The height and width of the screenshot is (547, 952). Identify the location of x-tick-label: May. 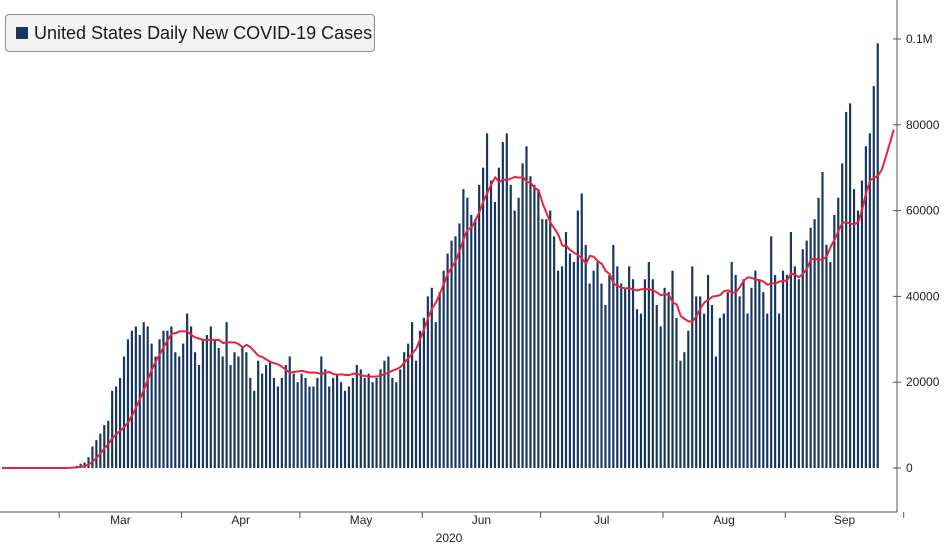
(361, 520).